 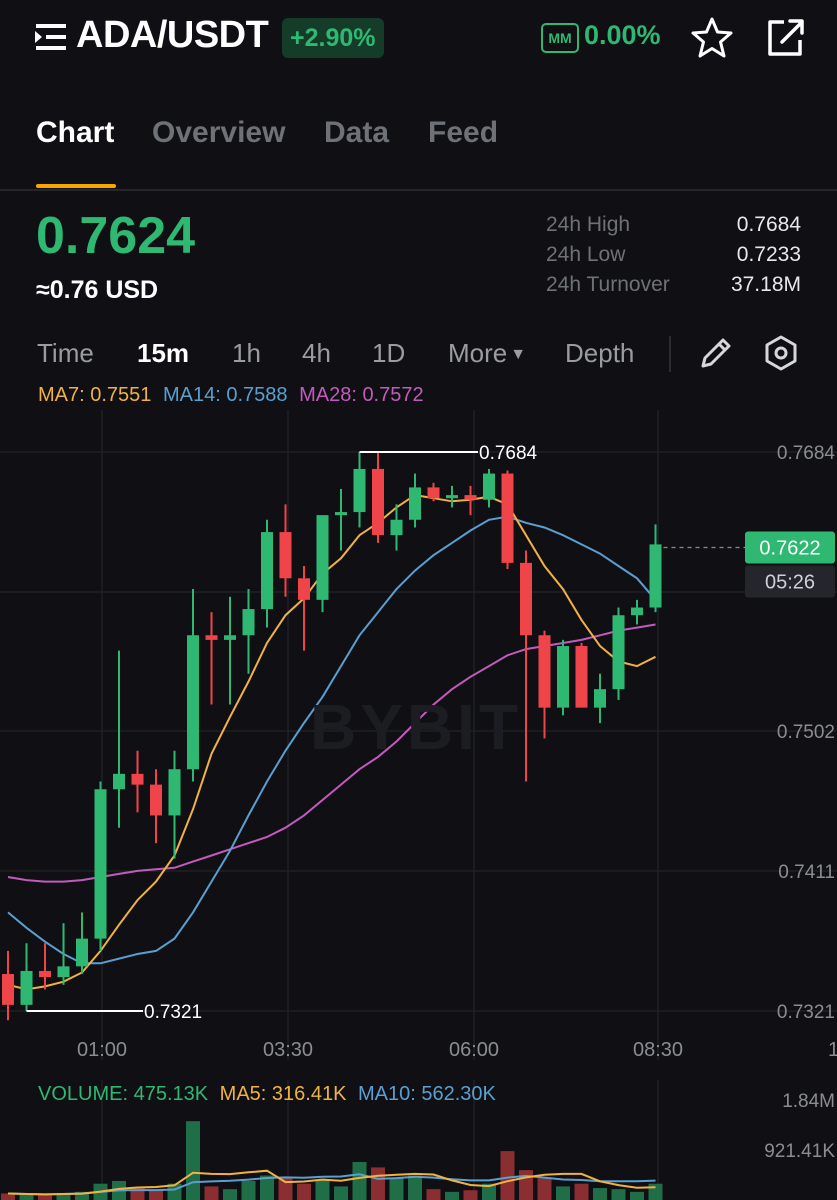 What do you see at coordinates (658, 1049) in the screenshot?
I see `x-axis-tick-label: 08:30` at bounding box center [658, 1049].